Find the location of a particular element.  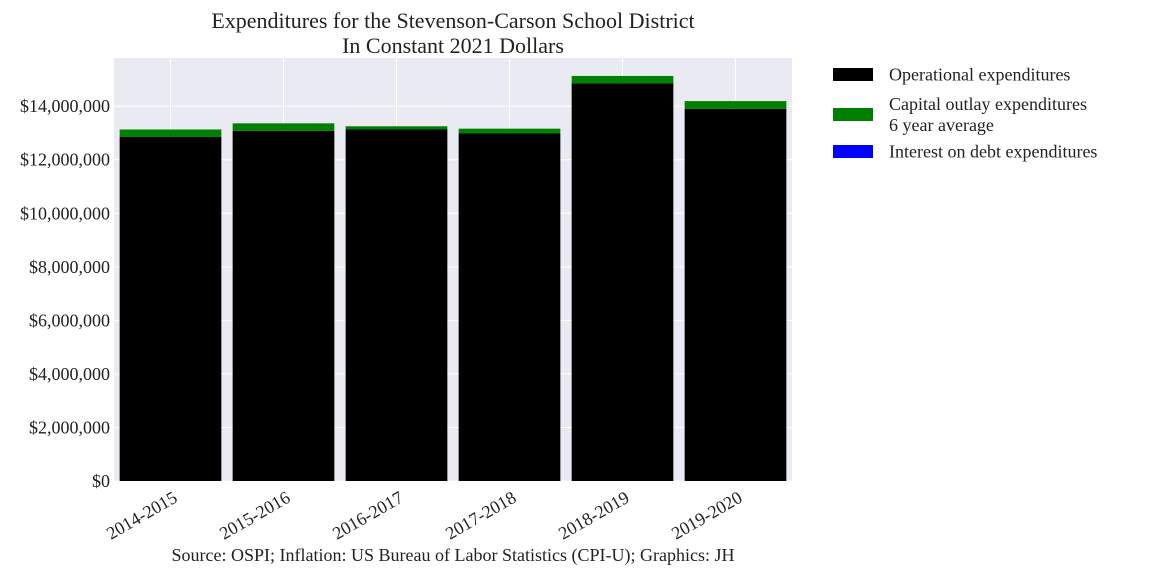

y-tick-label: $4,000,000 is located at coordinates (69, 374).